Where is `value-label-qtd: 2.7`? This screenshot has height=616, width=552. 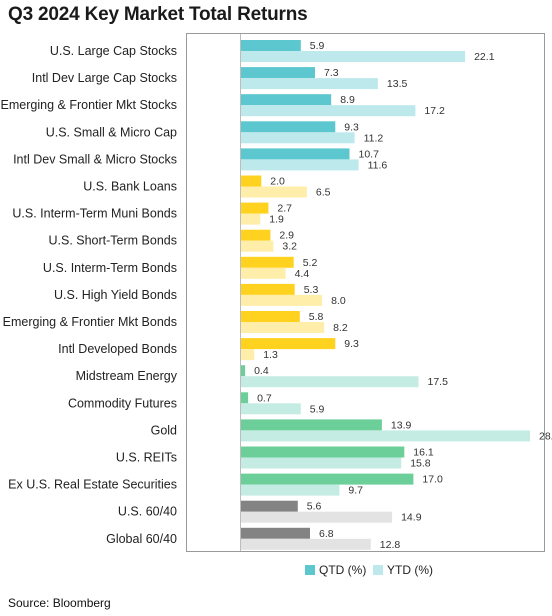
value-label-qtd: 2.7 is located at coordinates (284, 209).